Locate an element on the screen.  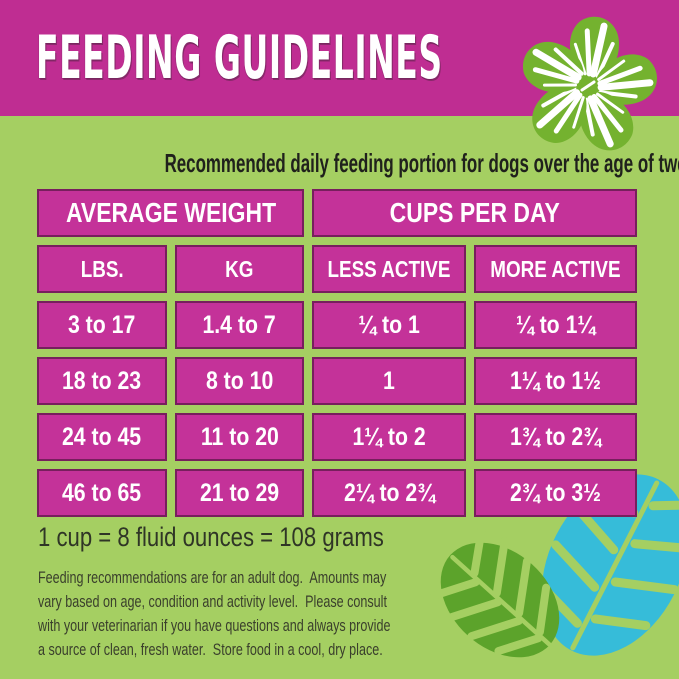
table-cell: ¼ to 1 is located at coordinates (389, 325).